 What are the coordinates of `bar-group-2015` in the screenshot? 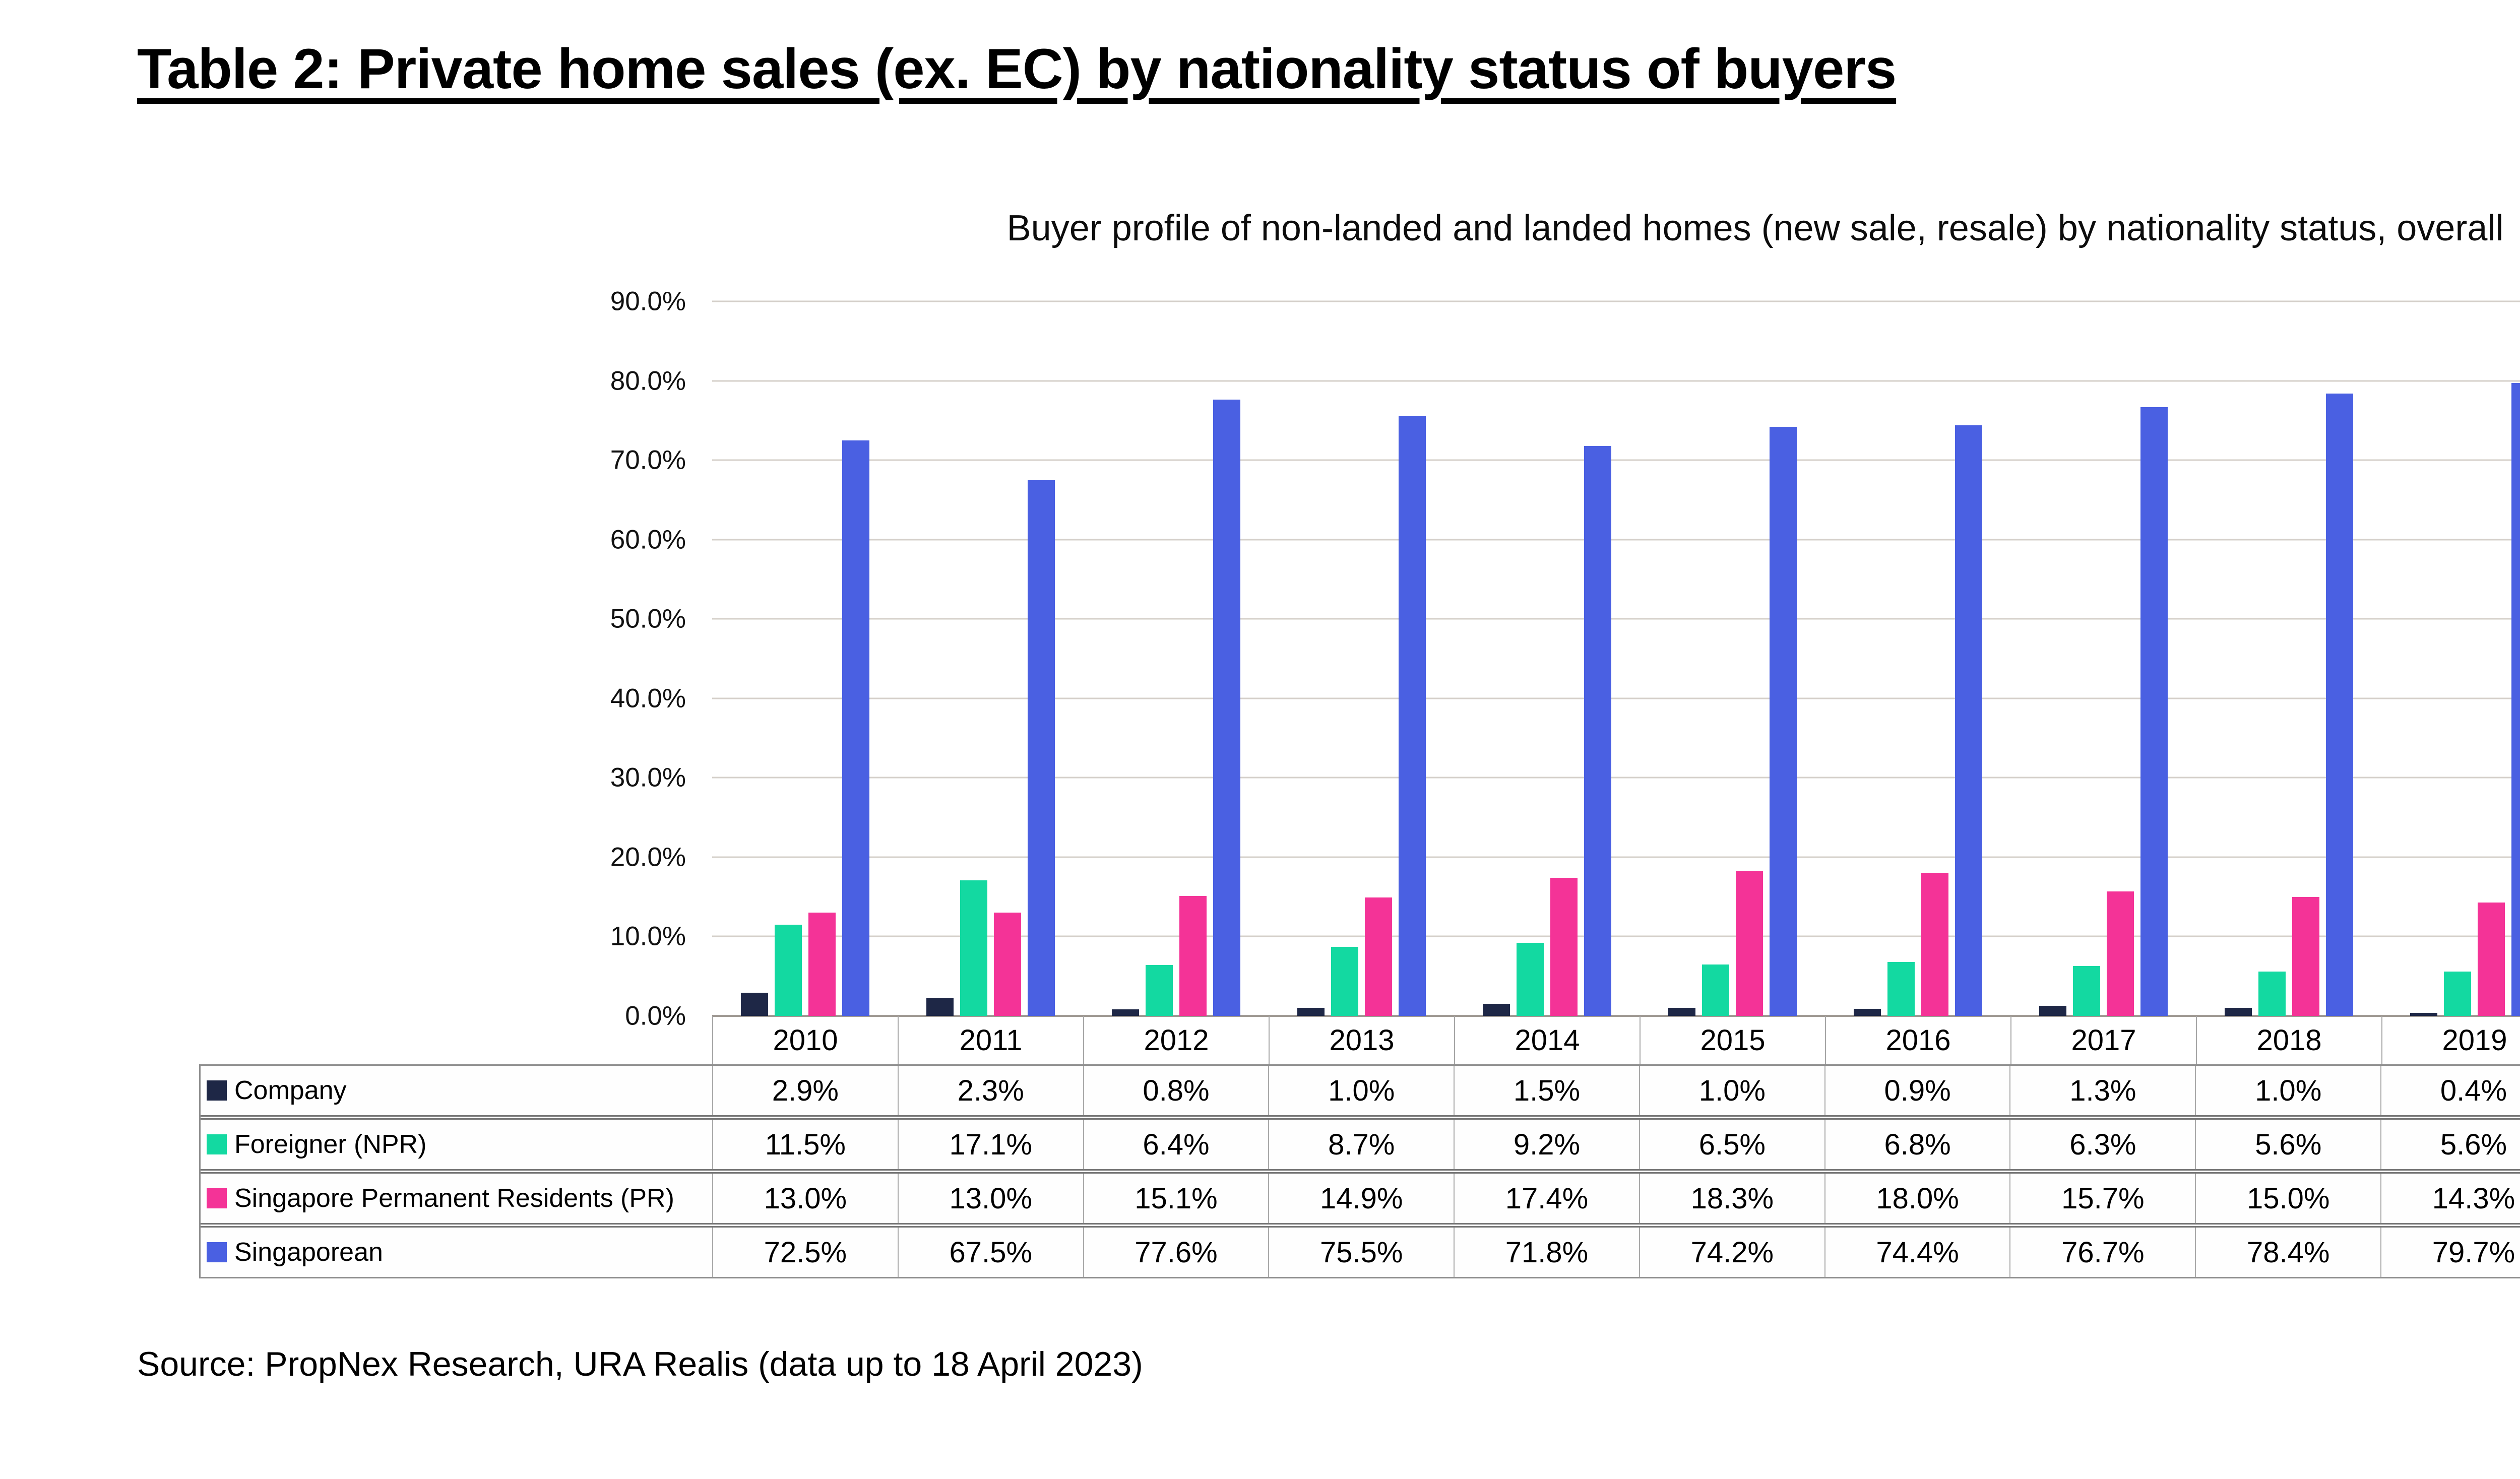 It's located at (1732, 658).